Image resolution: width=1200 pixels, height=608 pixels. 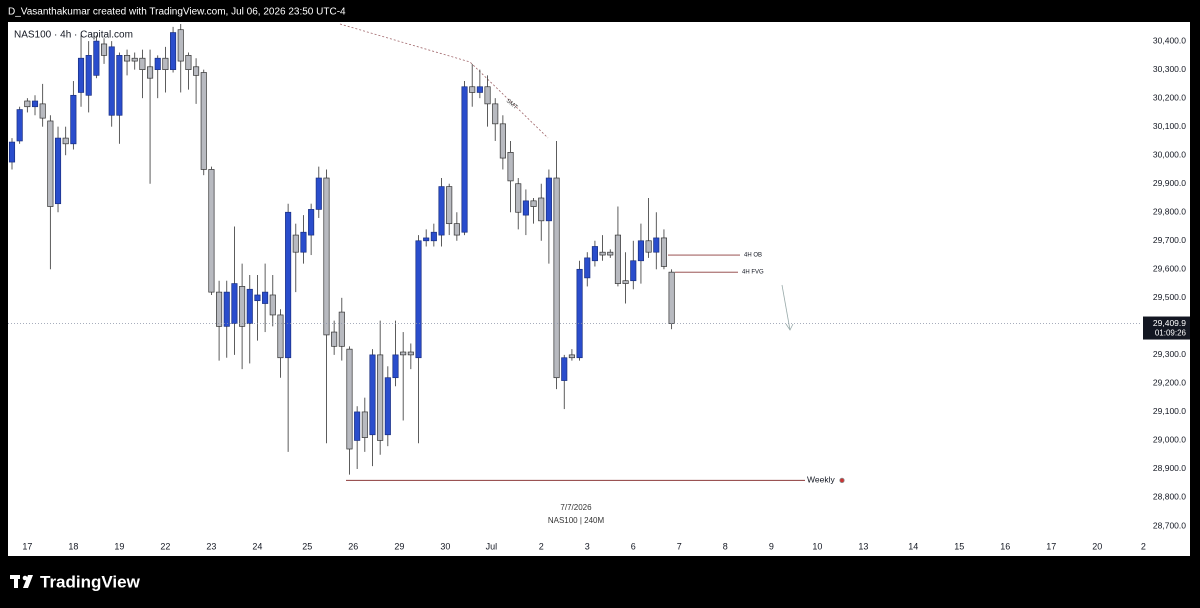 What do you see at coordinates (21, 581) in the screenshot?
I see `brand-logo` at bounding box center [21, 581].